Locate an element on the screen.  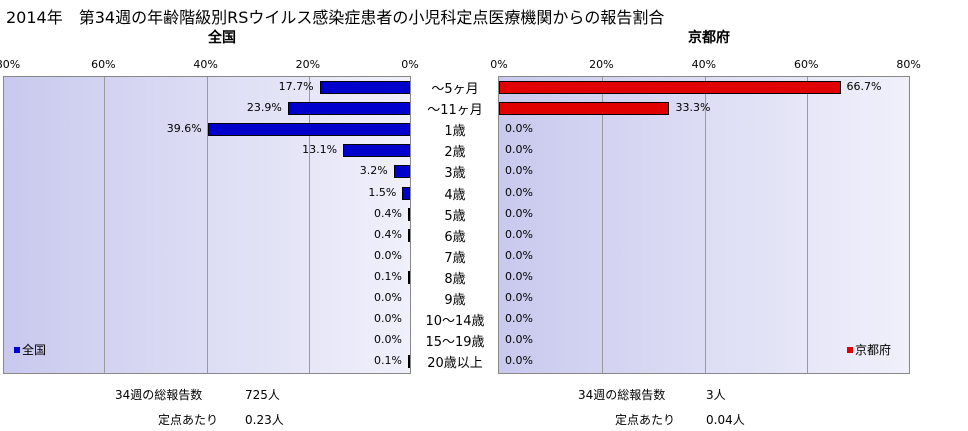
kyoto-total-value: 3人 is located at coordinates (716, 395).